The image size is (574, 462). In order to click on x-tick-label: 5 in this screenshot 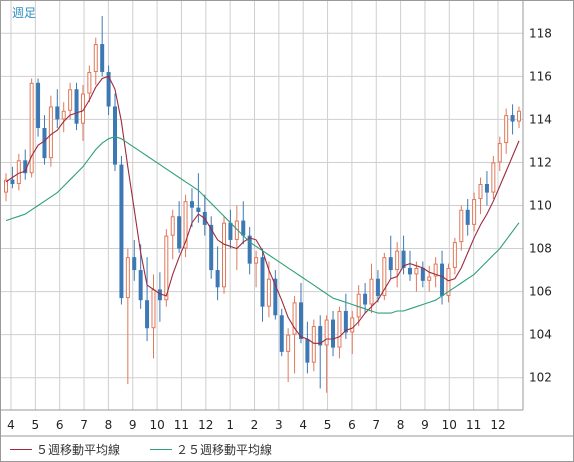, I will do `click(328, 425)`.